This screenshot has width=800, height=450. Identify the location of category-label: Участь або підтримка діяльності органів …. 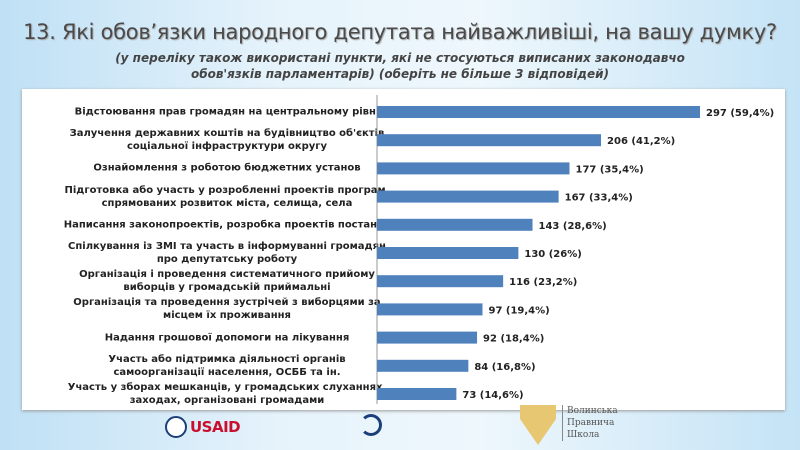
(227, 365).